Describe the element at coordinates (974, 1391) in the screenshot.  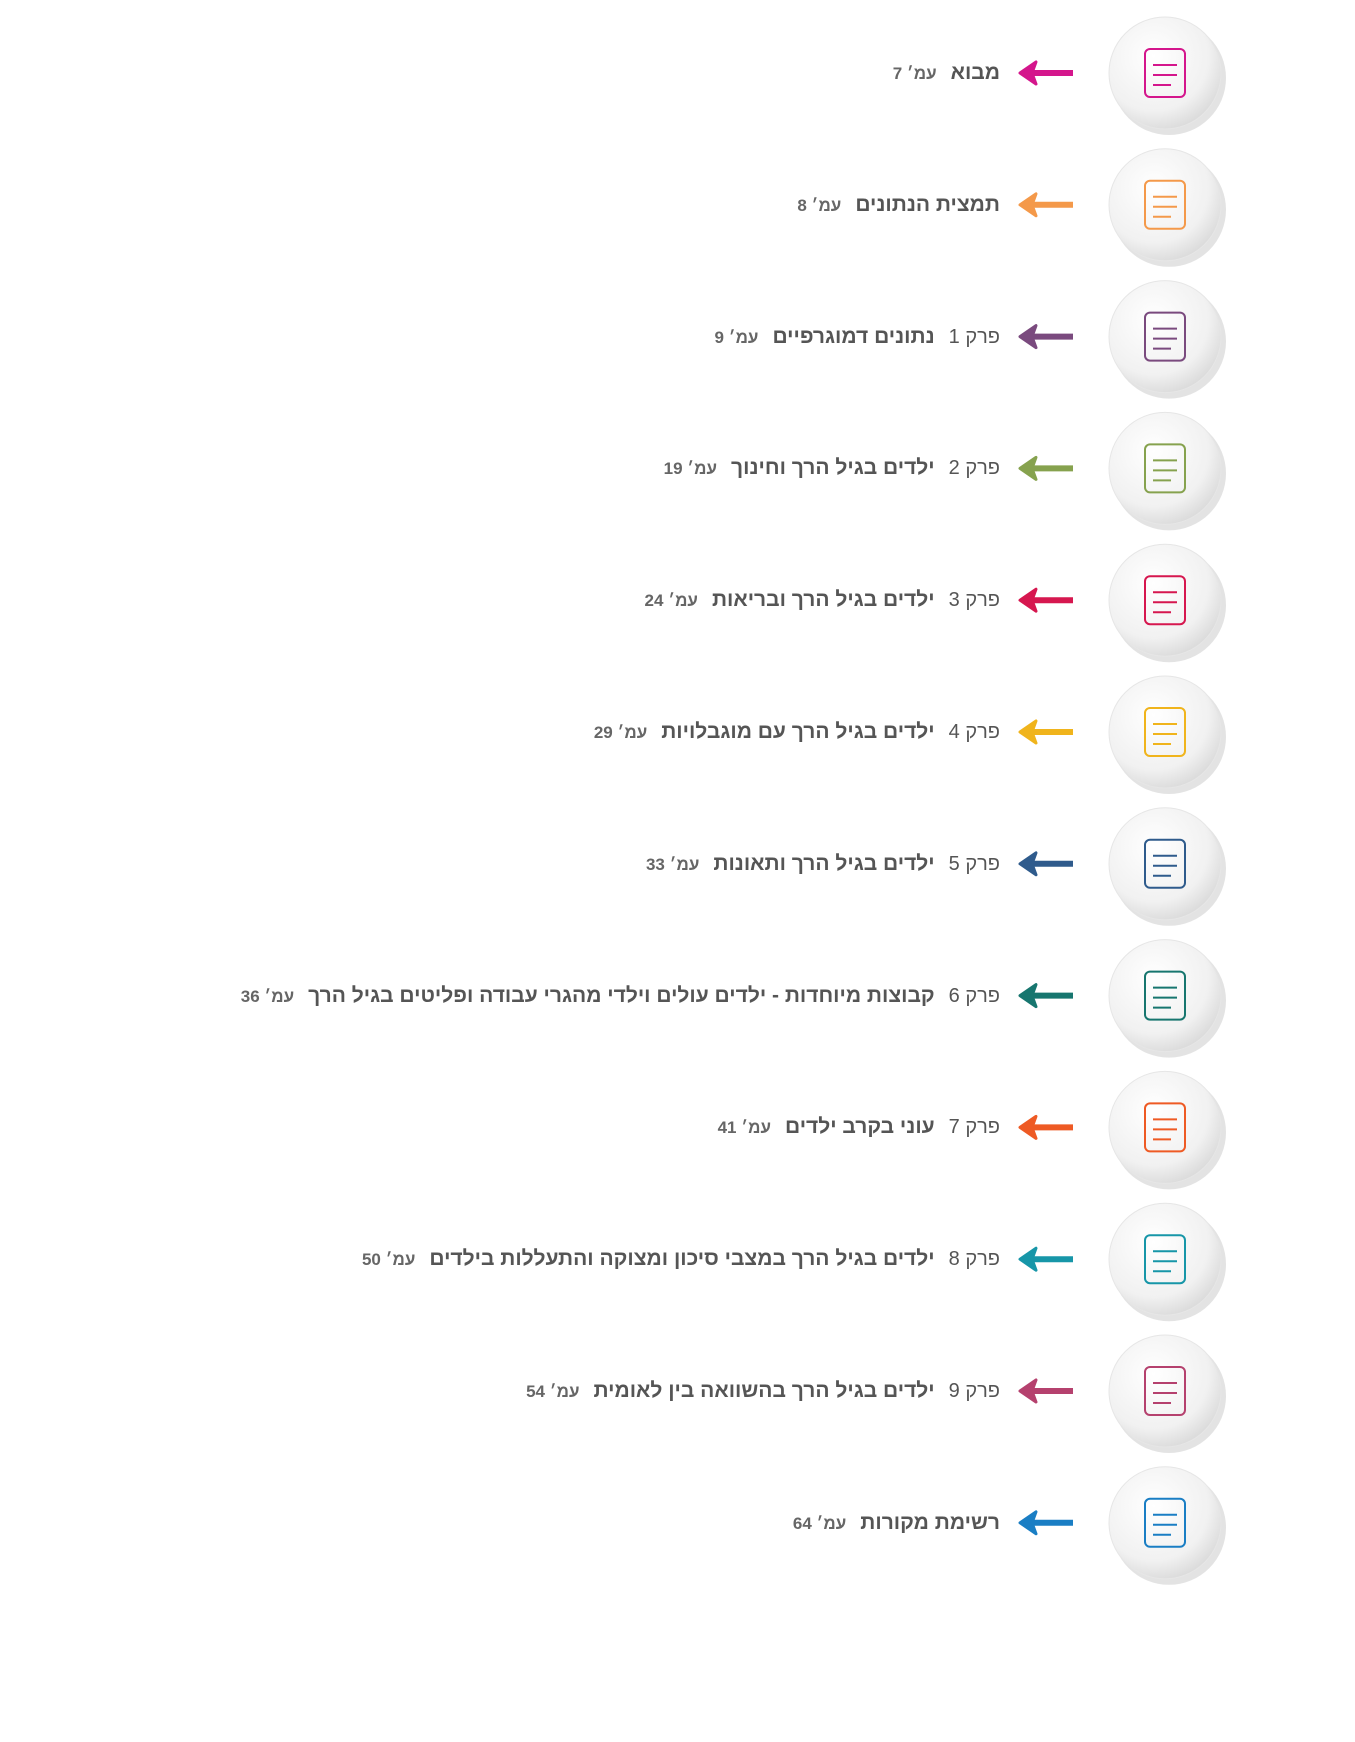
I see `entry-chapter: פרק 9` at that location.